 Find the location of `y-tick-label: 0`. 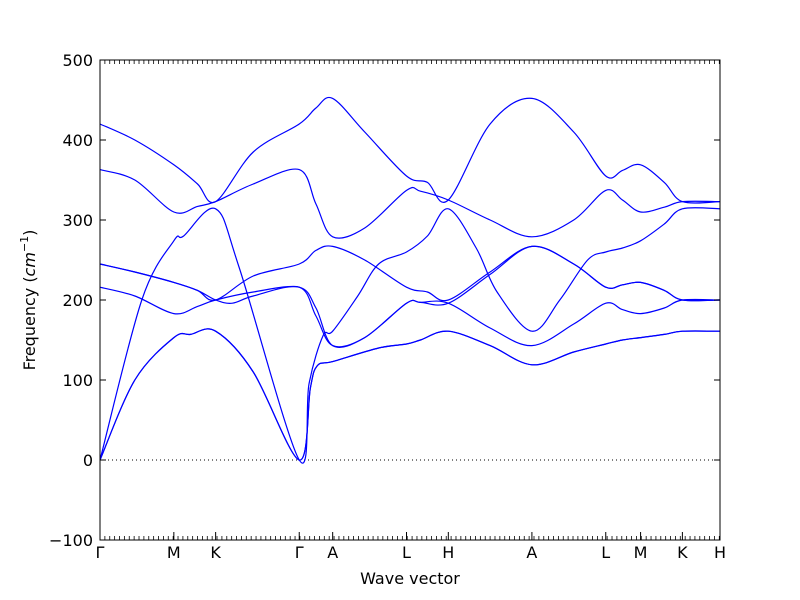

y-tick-label: 0 is located at coordinates (88, 460).